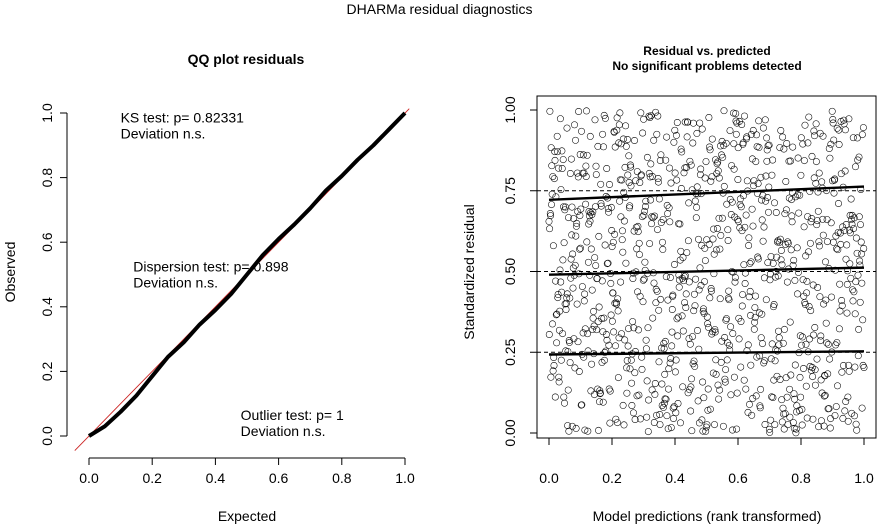 The width and height of the screenshot is (879, 524). I want to click on rvp-y-tick-label: 0.00, so click(510, 432).